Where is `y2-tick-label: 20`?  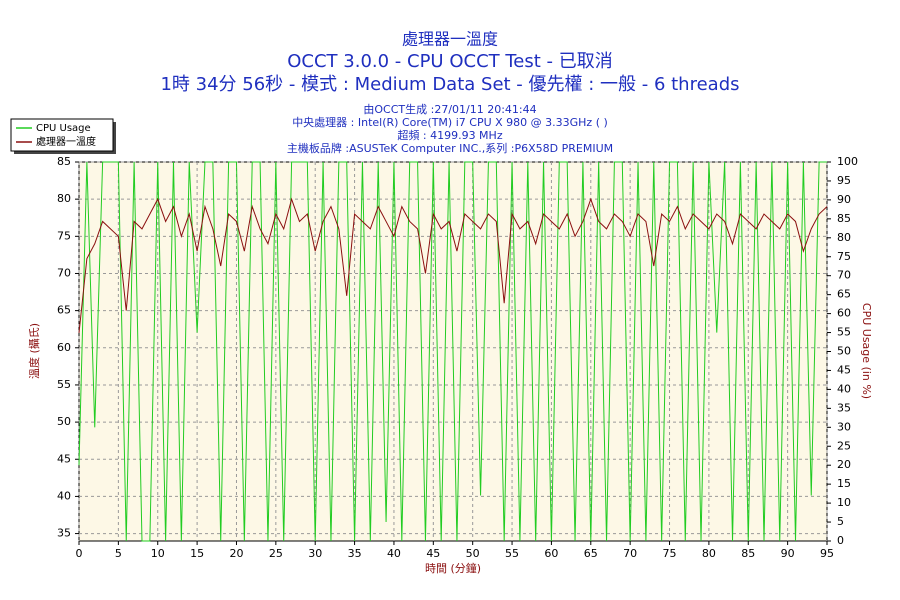
y2-tick-label: 20 is located at coordinates (844, 464).